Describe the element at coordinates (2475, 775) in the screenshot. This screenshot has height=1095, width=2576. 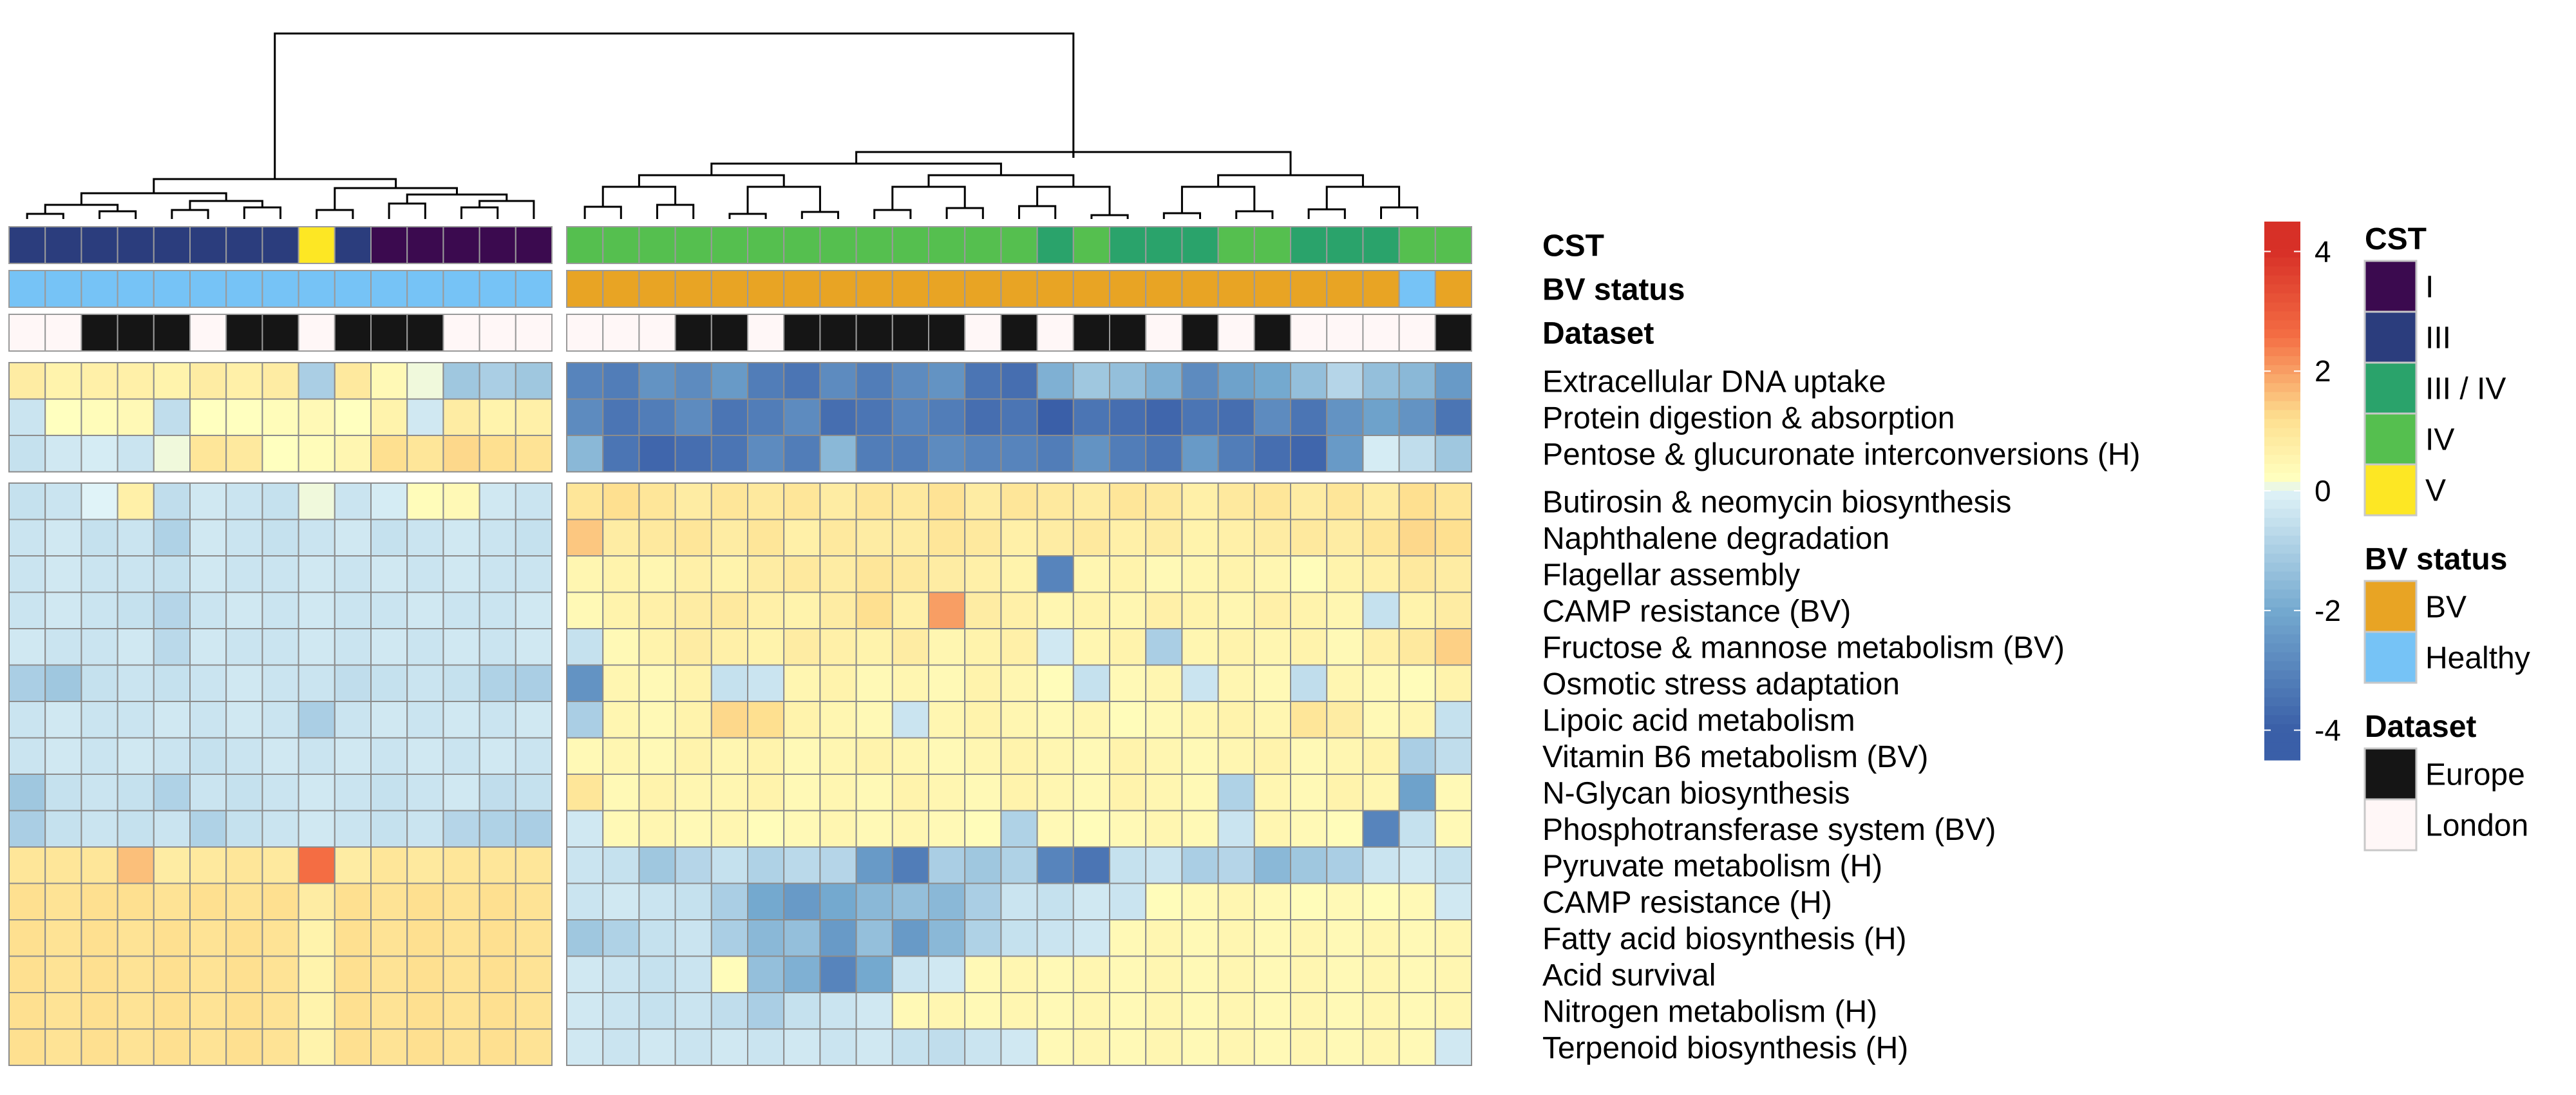
I see `legend-item-label: Europe` at that location.